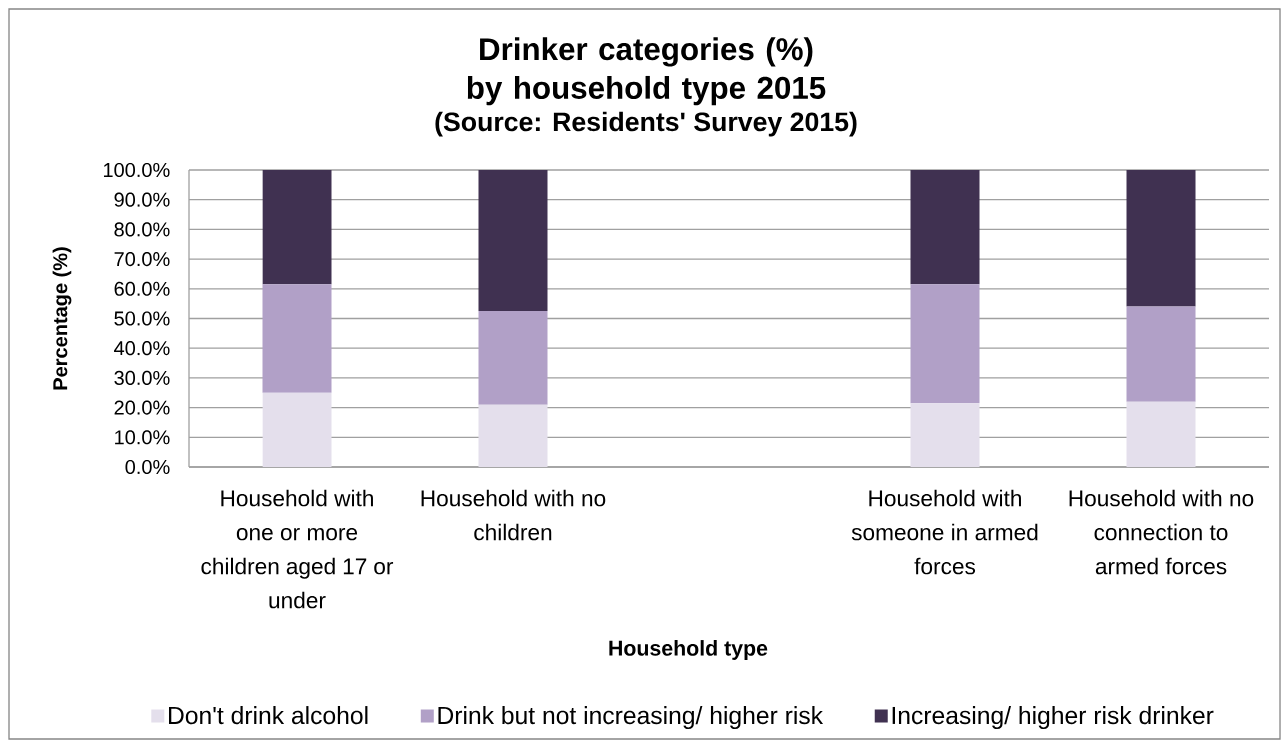 The width and height of the screenshot is (1288, 746). What do you see at coordinates (1161, 532) in the screenshot?
I see `x-tick-label: Household with no connection to armed forces` at bounding box center [1161, 532].